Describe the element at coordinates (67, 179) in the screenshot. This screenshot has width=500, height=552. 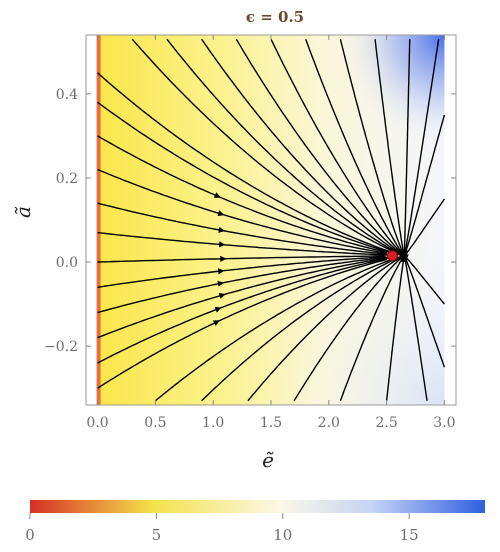
I see `y-tick-label: 0.2` at that location.